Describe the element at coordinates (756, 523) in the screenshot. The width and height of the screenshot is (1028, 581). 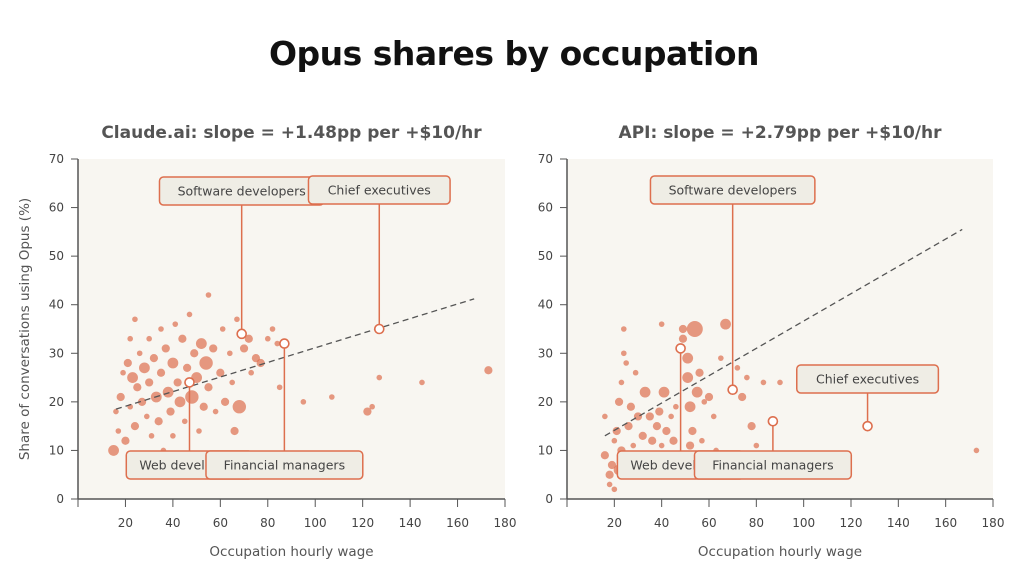
I see `x-tick-label: 80` at that location.